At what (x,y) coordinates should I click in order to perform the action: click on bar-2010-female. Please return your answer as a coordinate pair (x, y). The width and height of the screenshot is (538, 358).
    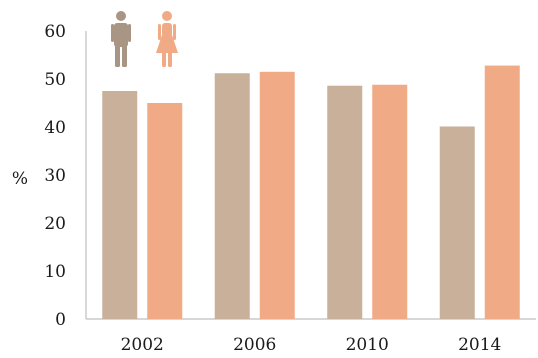
    Looking at the image, I should click on (390, 201).